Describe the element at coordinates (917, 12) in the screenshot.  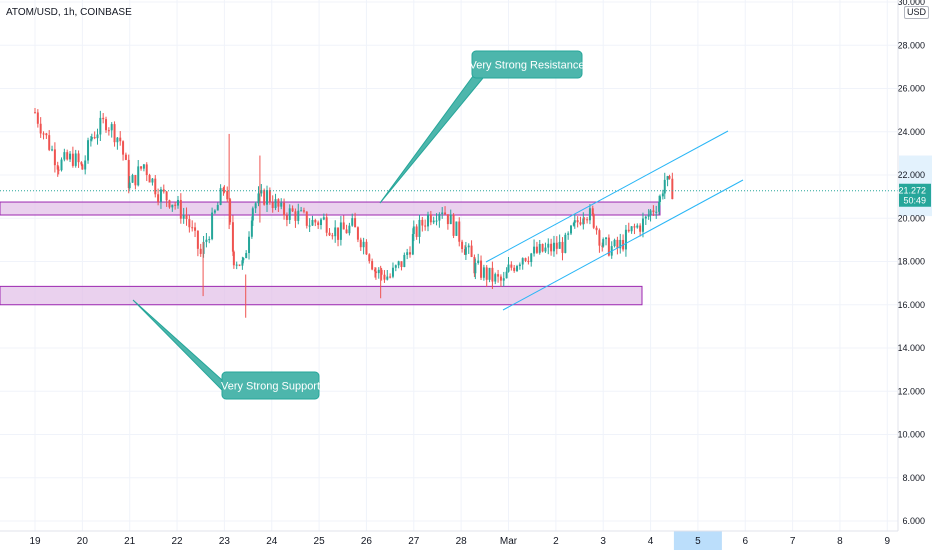
I see `currency-label: USD` at that location.